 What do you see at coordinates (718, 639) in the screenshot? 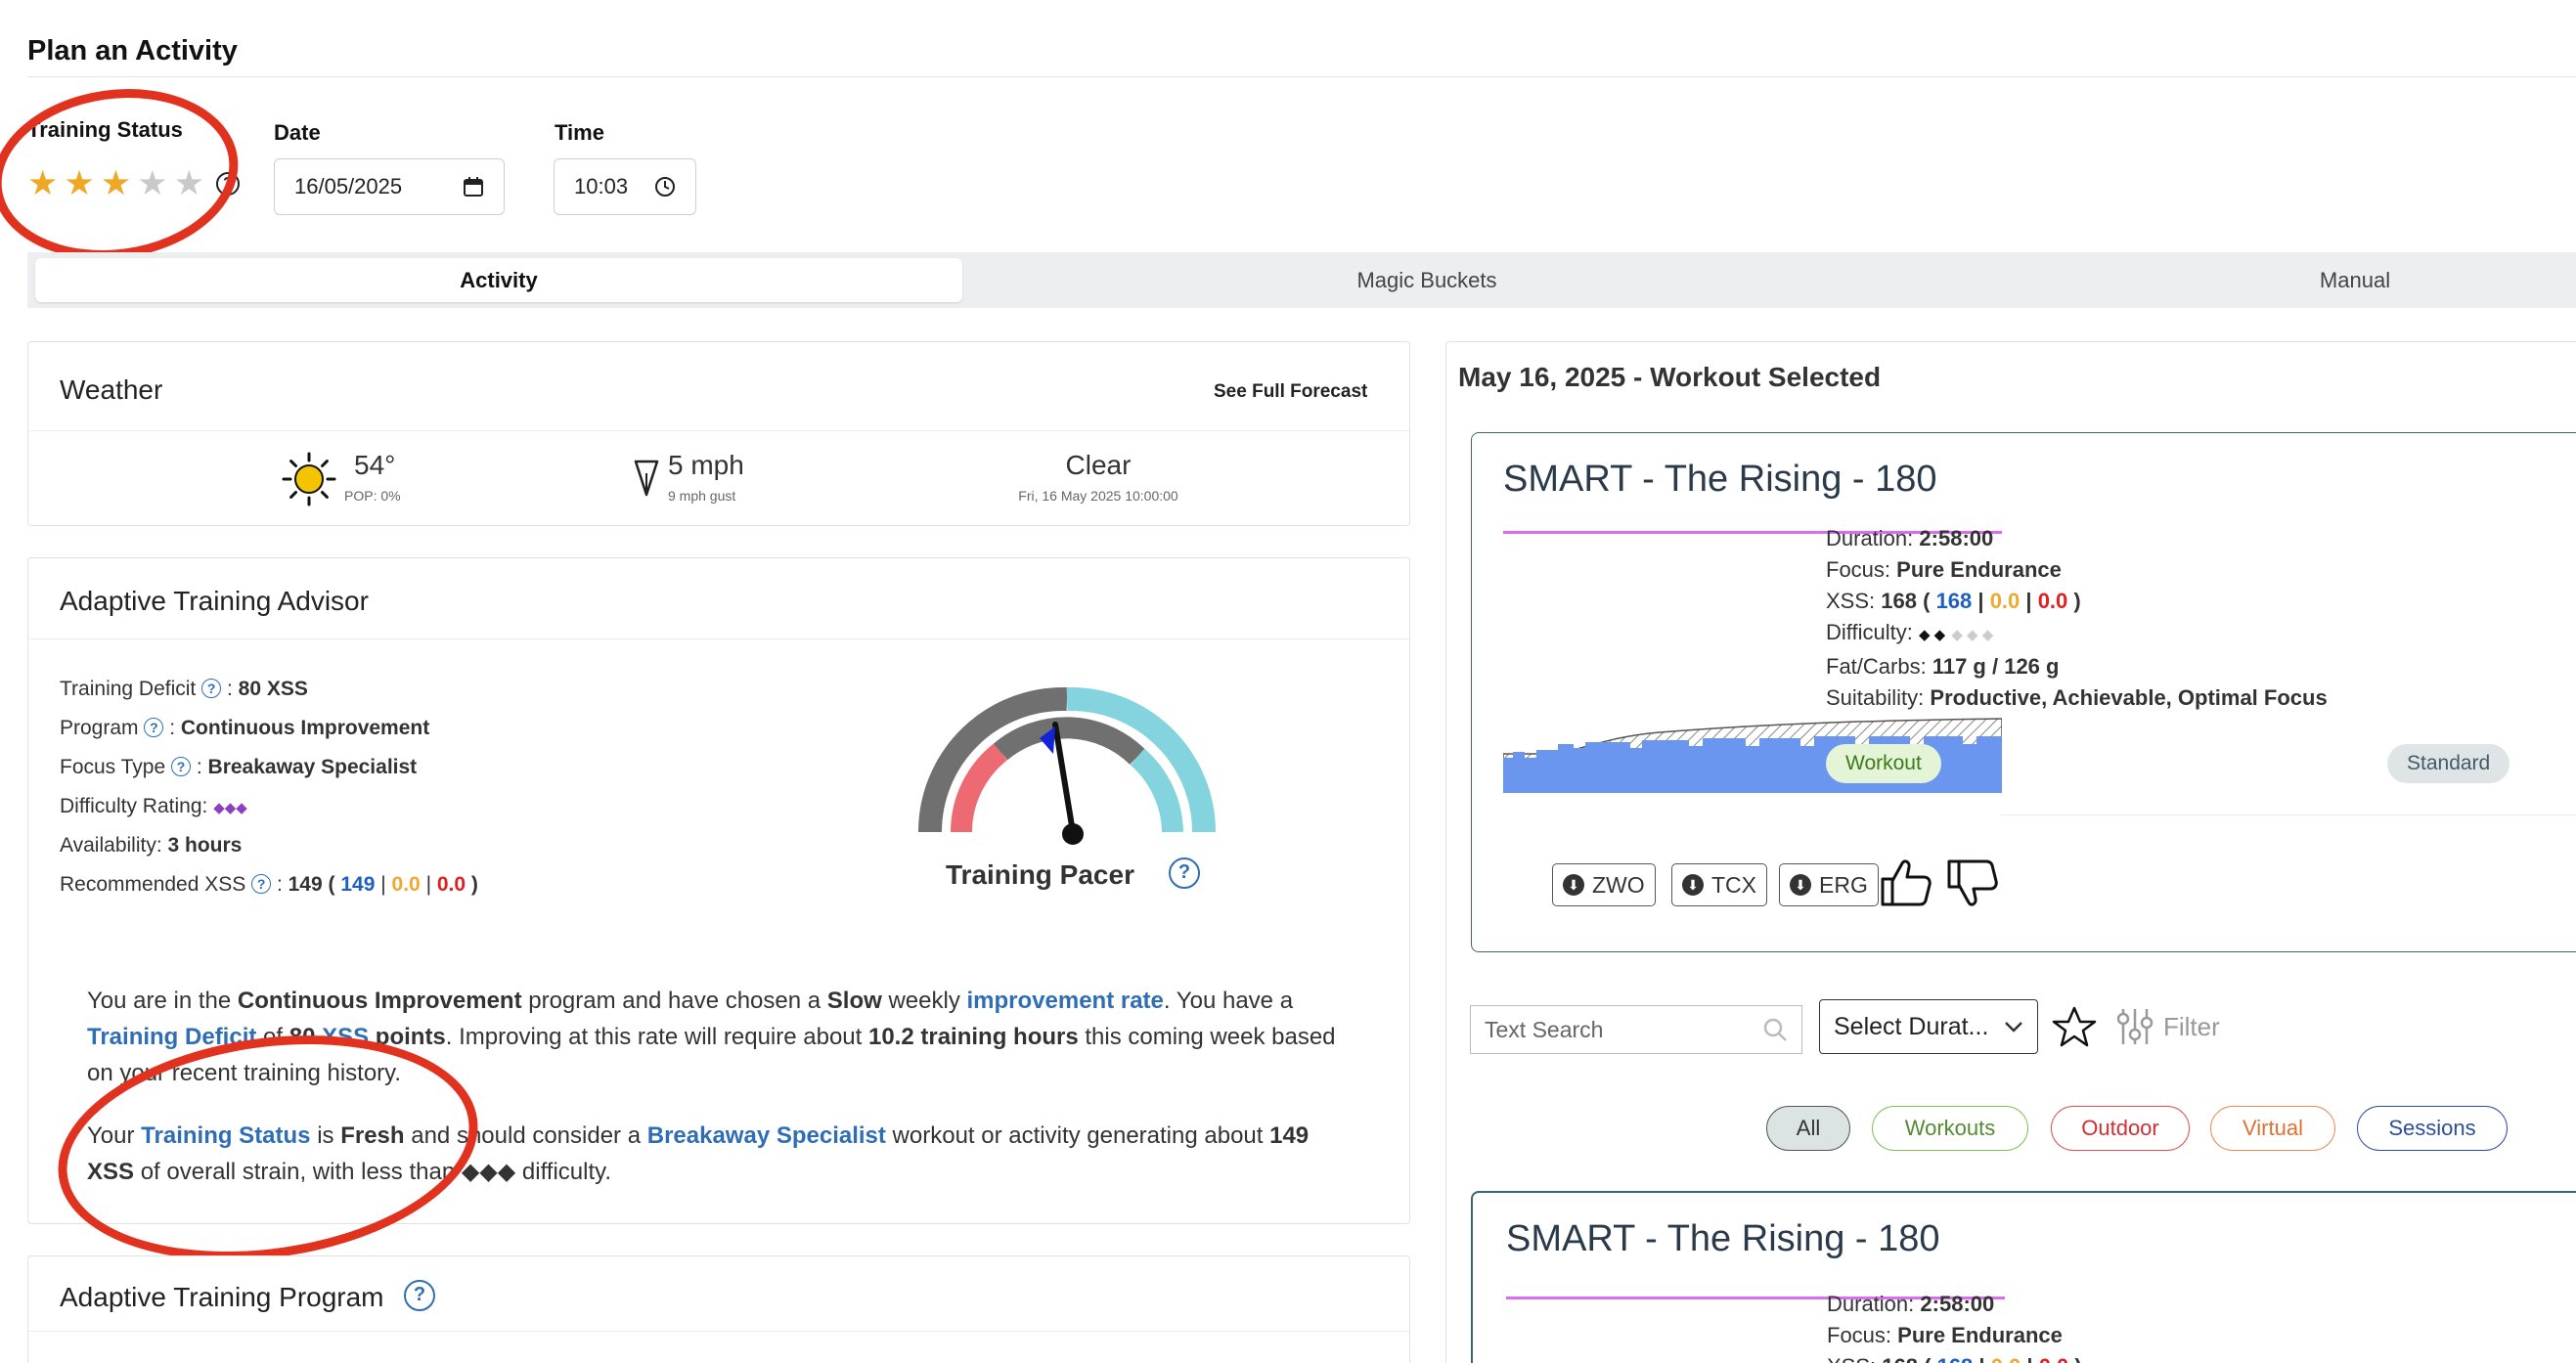
I see `advisor-divider` at bounding box center [718, 639].